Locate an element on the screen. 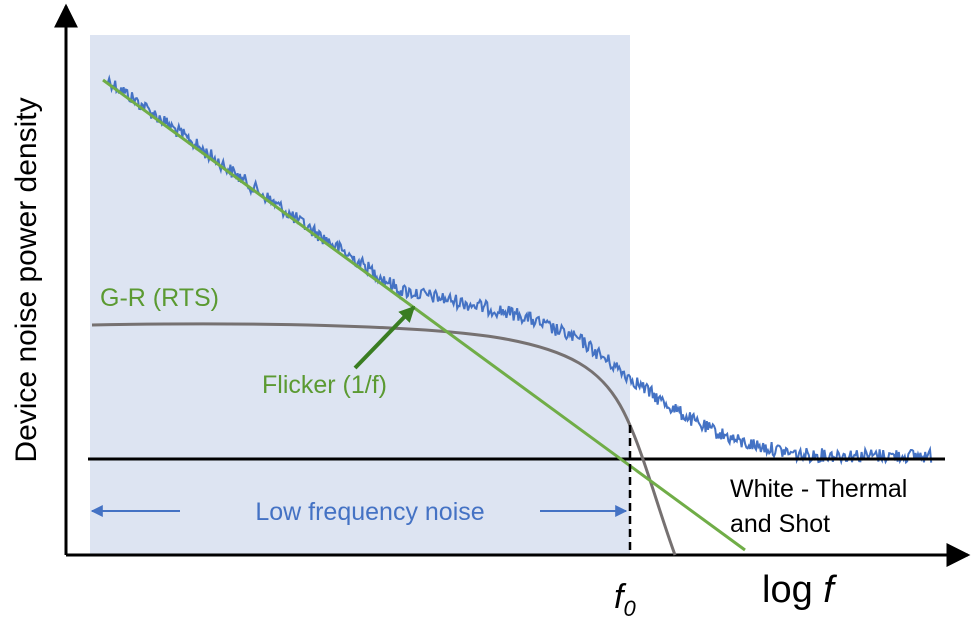 The width and height of the screenshot is (975, 629). y-axis-label: Device noise power density is located at coordinates (26, 279).